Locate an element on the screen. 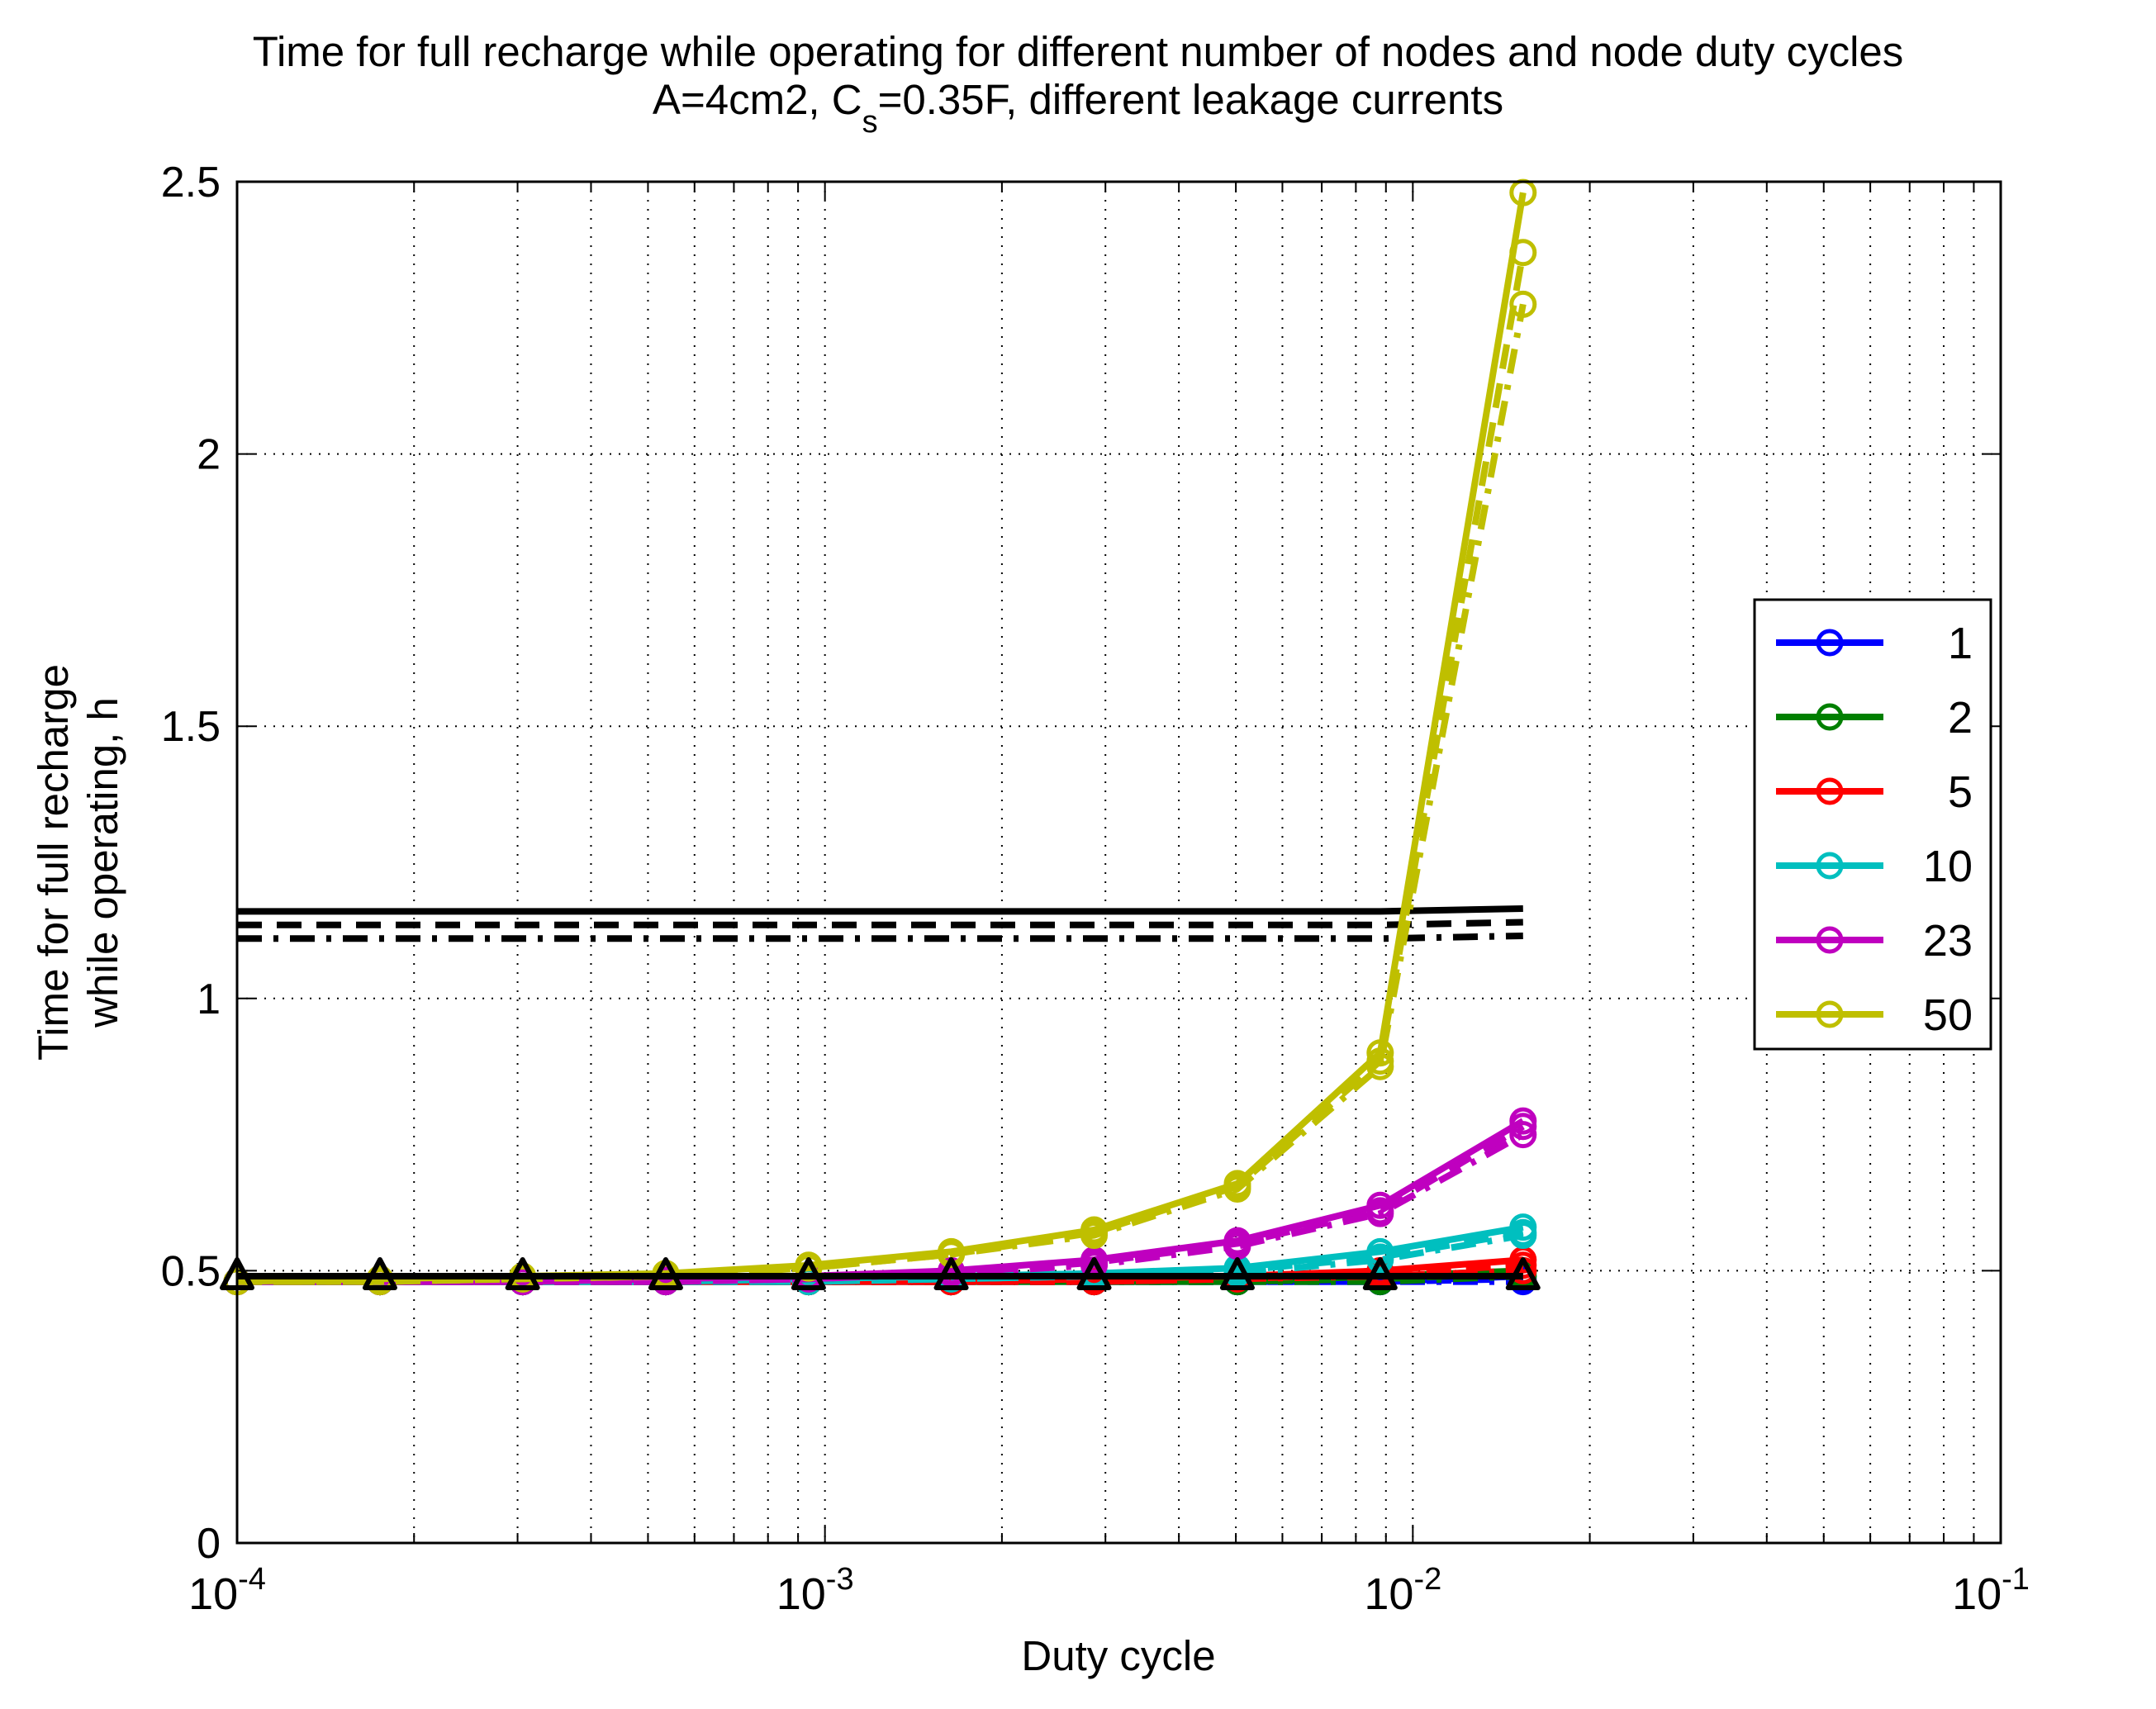  y-tick-label: 0 is located at coordinates (209, 1544).